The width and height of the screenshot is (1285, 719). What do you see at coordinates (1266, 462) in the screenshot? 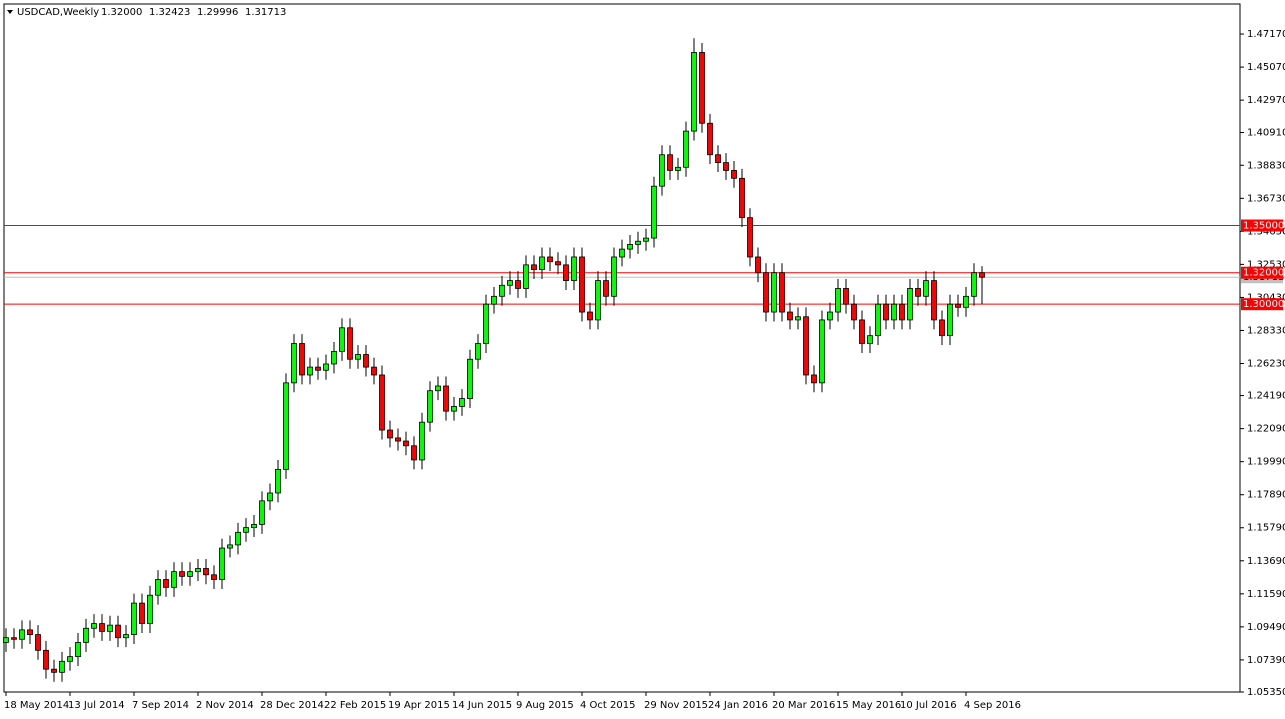
I see `y-tick-label: 1.19990` at bounding box center [1266, 462].